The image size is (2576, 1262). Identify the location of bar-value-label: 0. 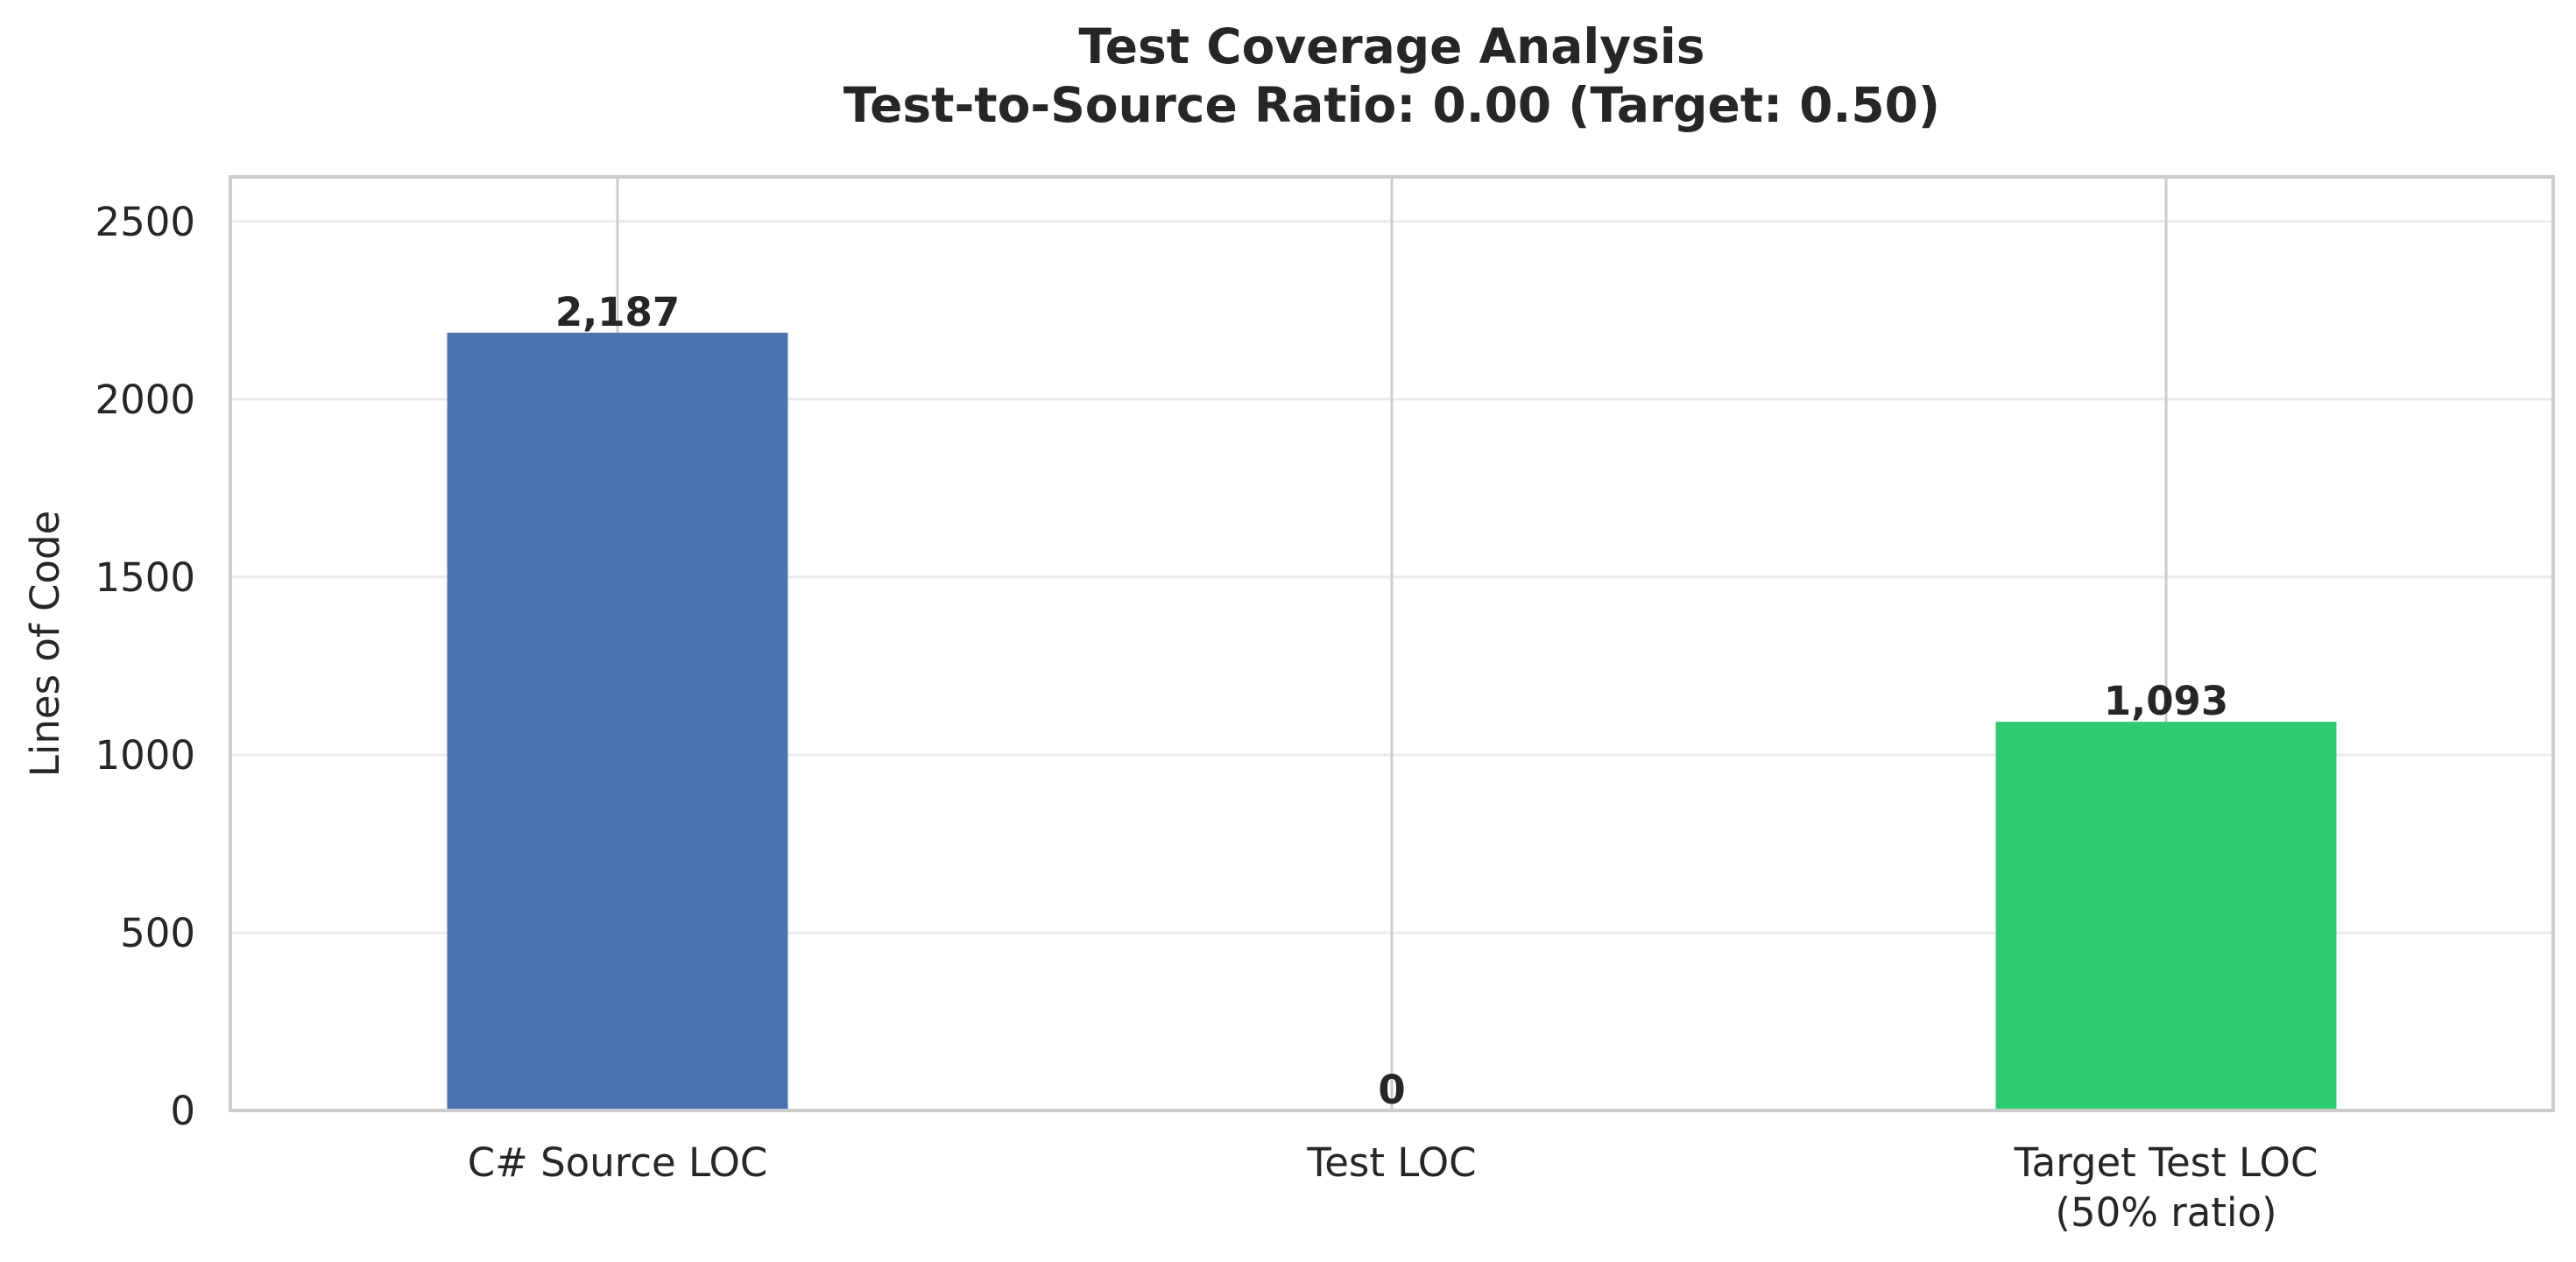
(1391, 1090).